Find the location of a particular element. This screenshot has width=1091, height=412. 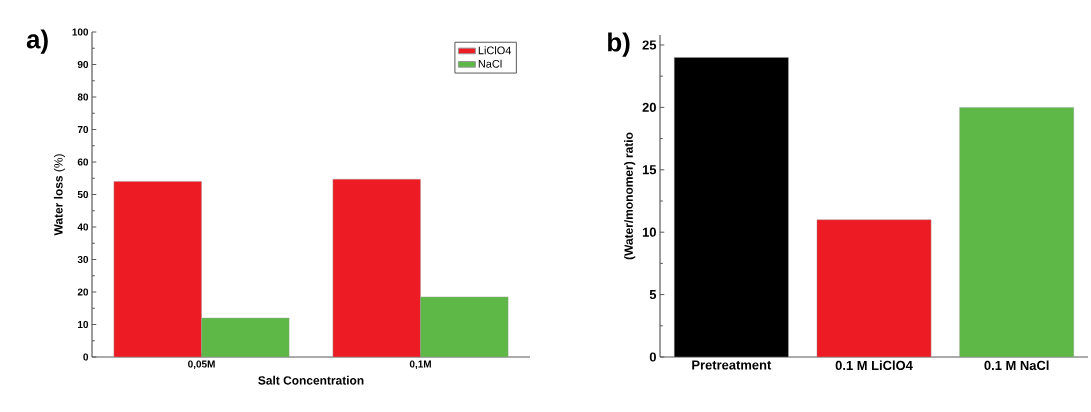

x-tick-label: Pretreatment is located at coordinates (732, 365).